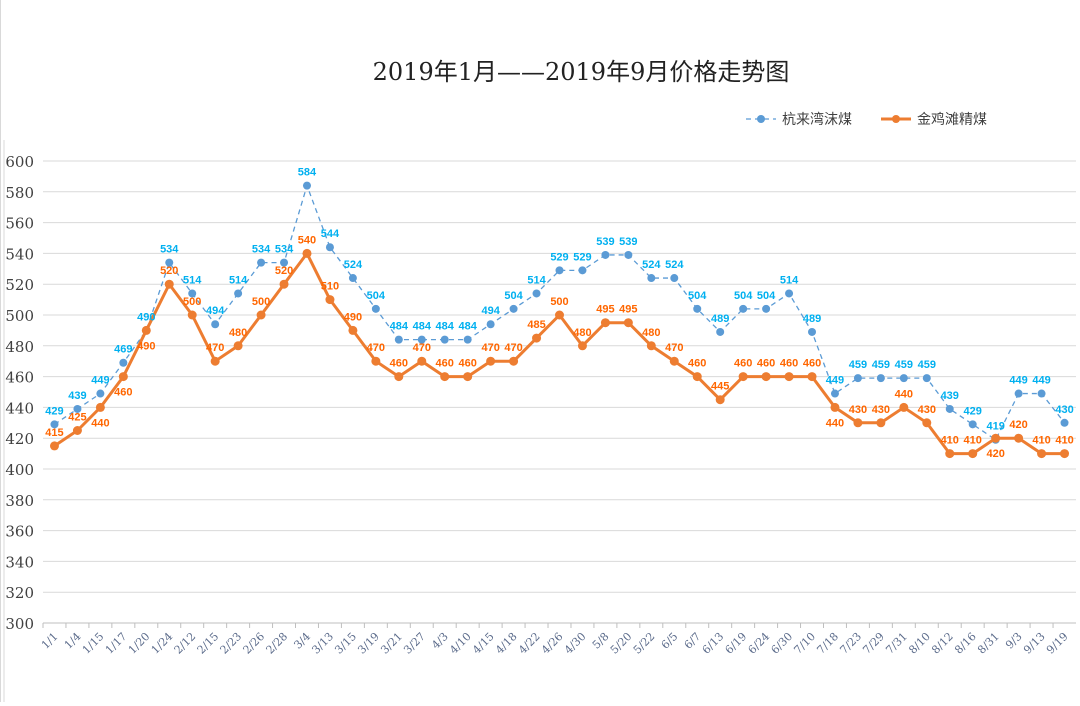  I want to click on y-tick-label: 360, so click(19, 532).